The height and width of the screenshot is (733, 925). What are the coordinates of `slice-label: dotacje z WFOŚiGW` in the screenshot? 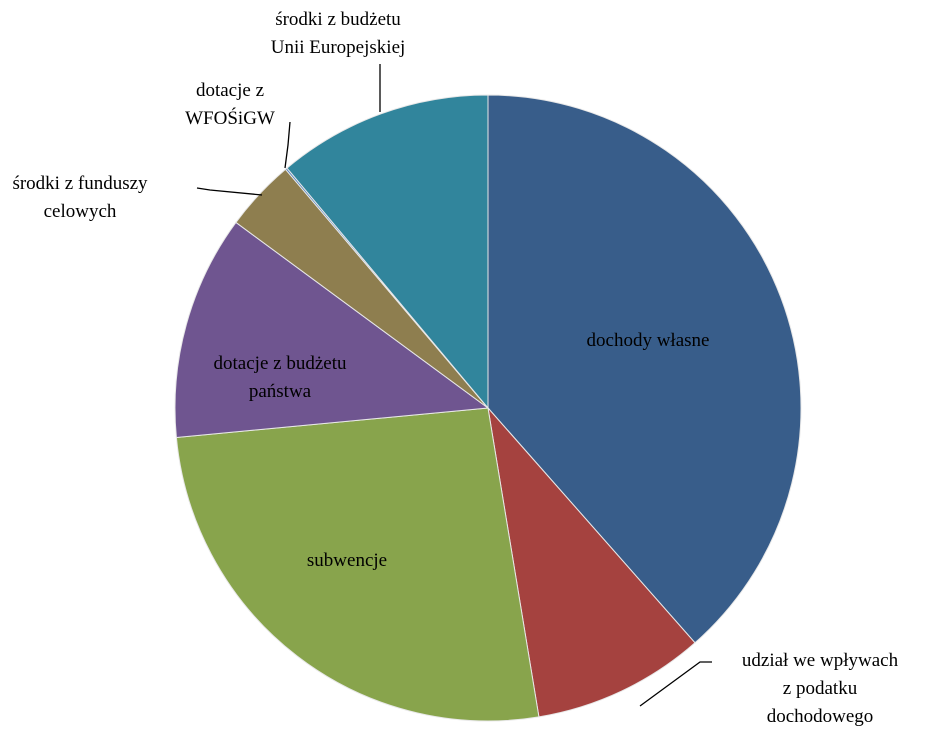 It's located at (230, 104).